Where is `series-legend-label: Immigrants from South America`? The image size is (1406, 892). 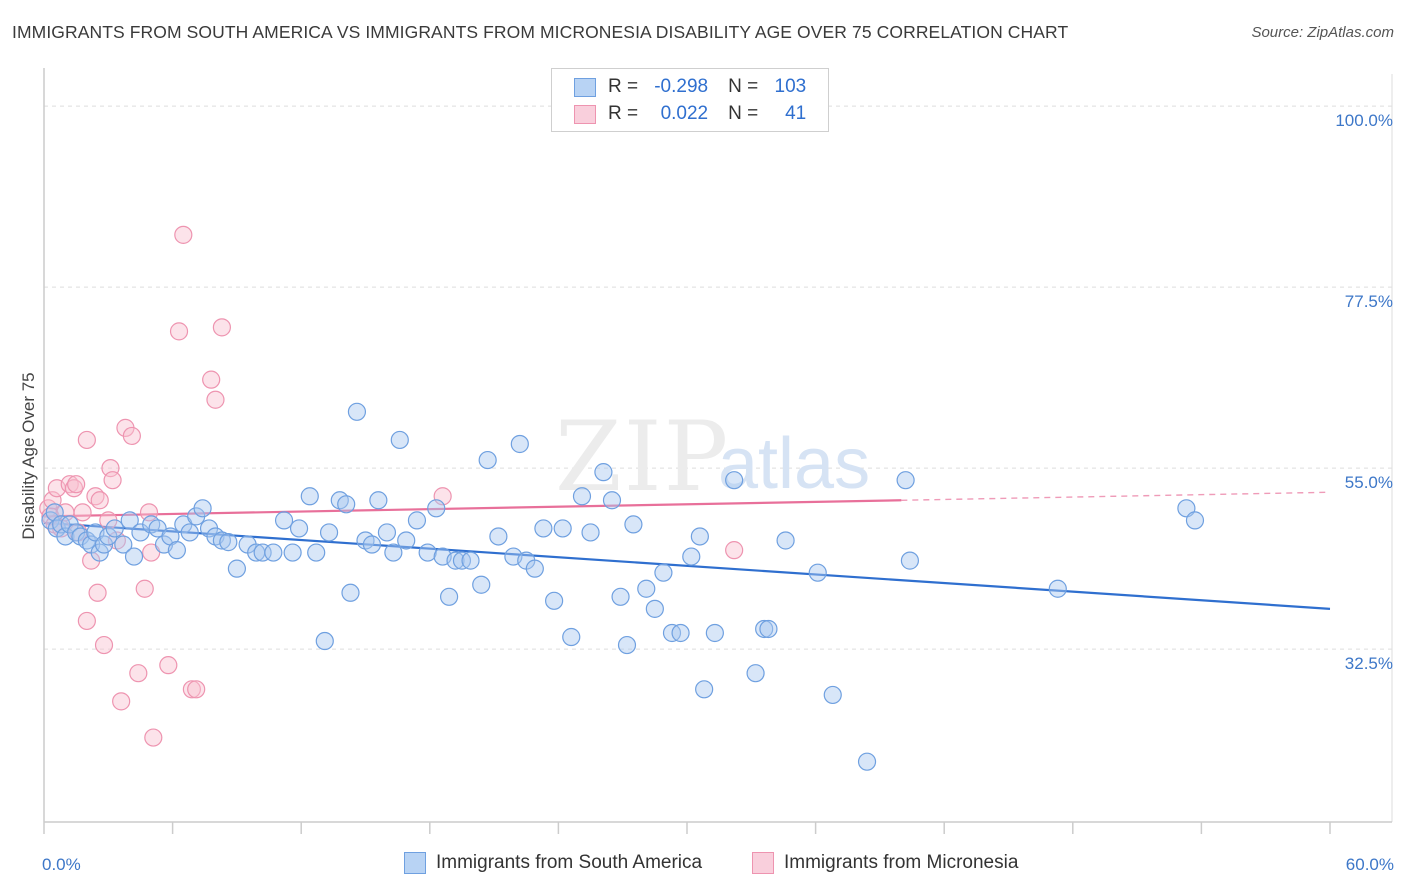 series-legend-label: Immigrants from South America is located at coordinates (569, 862).